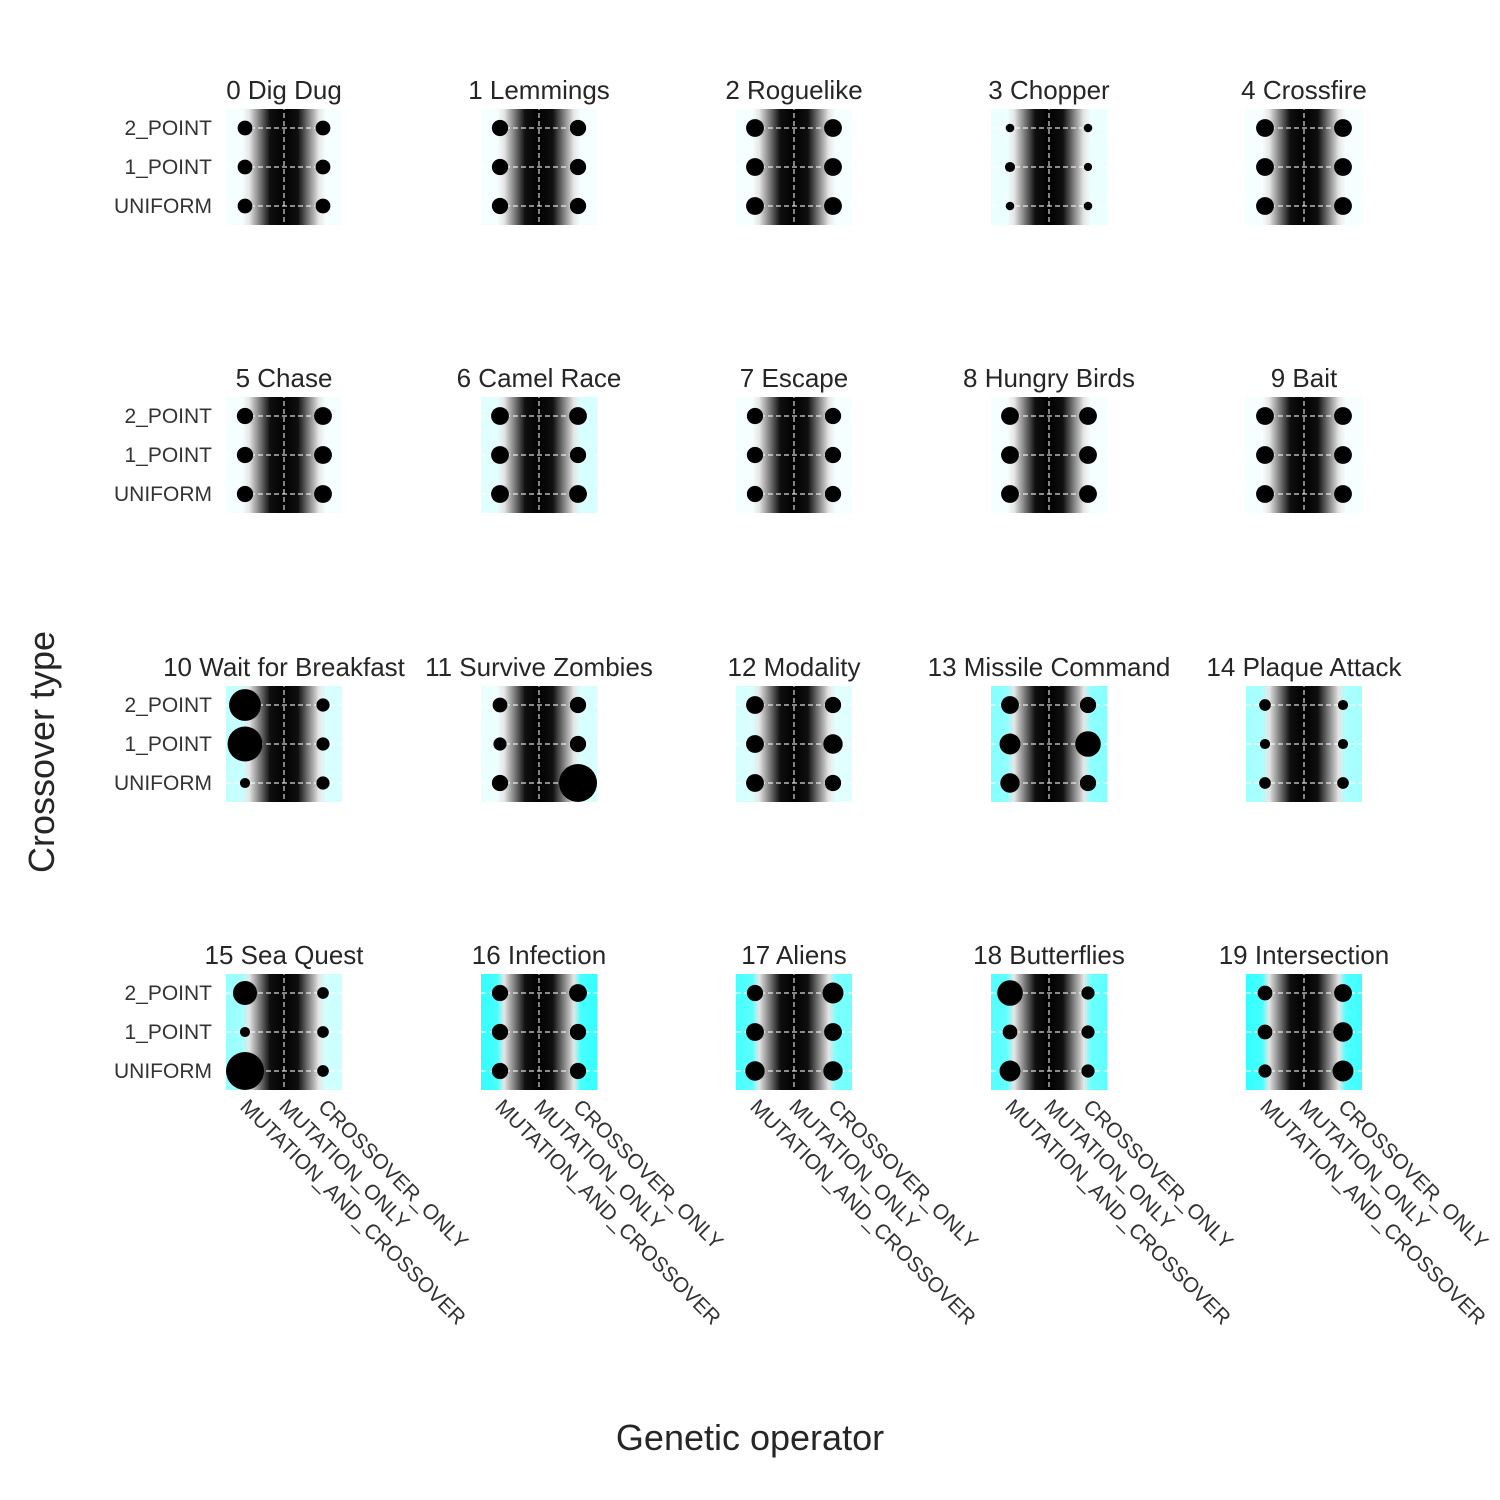 This screenshot has width=1500, height=1500. Describe the element at coordinates (41, 752) in the screenshot. I see `y-axis-title: Crossover type` at that location.